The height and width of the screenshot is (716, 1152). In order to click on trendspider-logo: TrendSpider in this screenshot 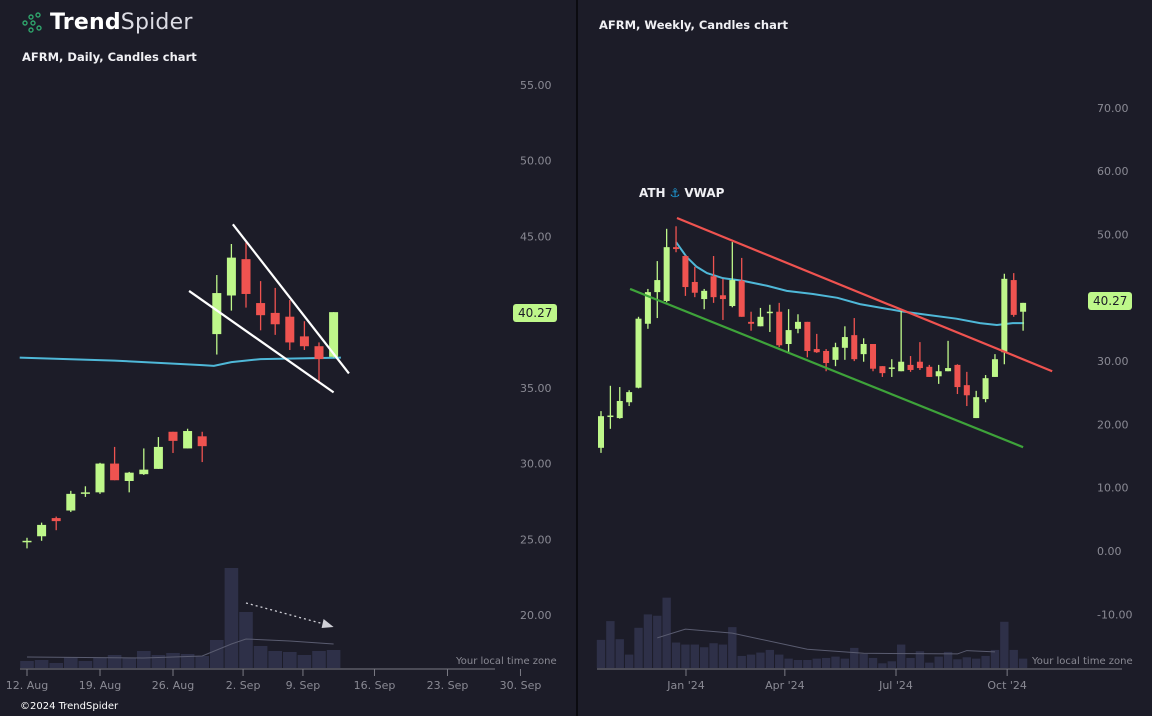, I will do `click(107, 22)`.